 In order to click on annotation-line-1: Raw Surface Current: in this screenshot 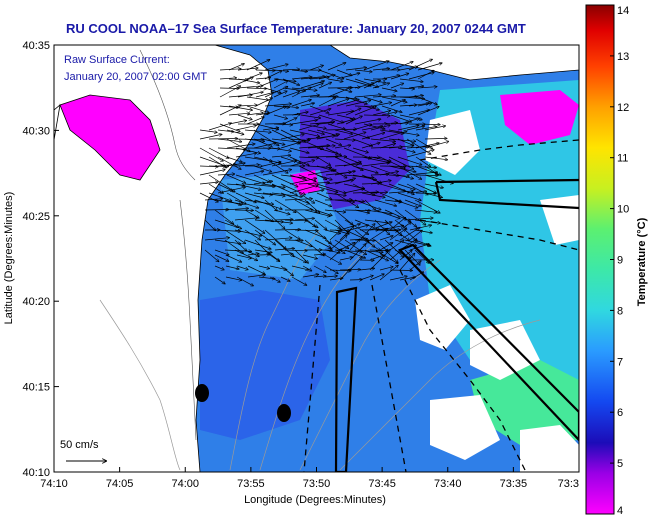, I will do `click(117, 60)`.